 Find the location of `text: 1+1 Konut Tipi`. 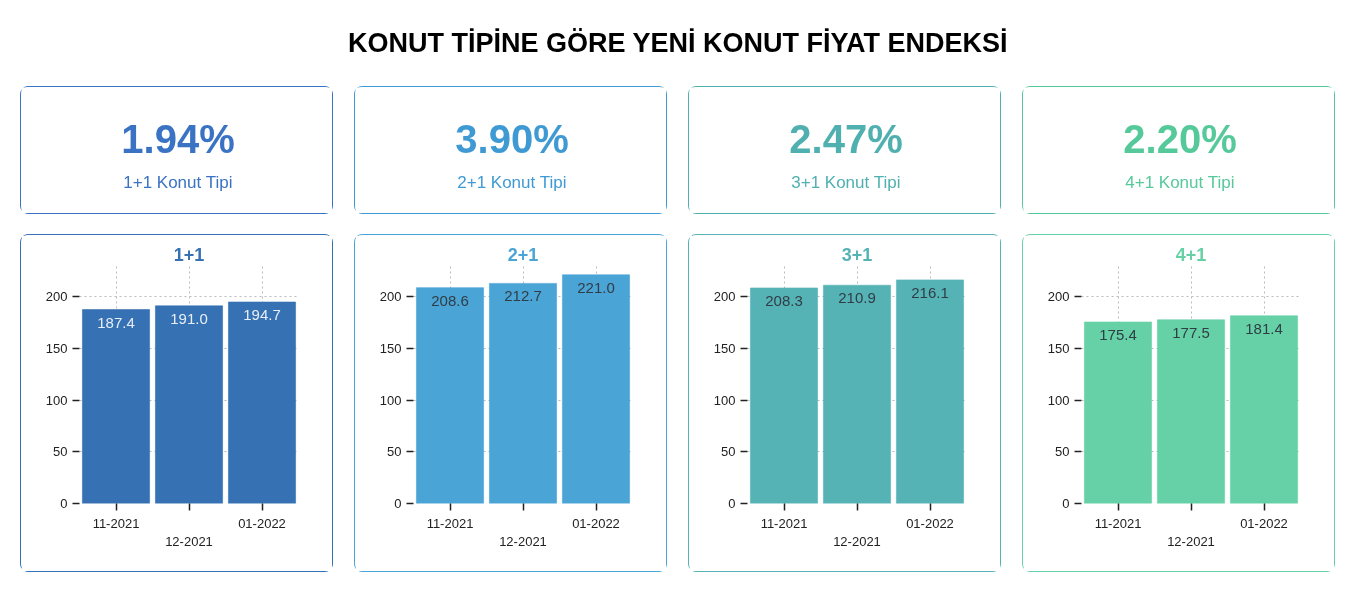

text: 1+1 Konut Tipi is located at coordinates (178, 182).